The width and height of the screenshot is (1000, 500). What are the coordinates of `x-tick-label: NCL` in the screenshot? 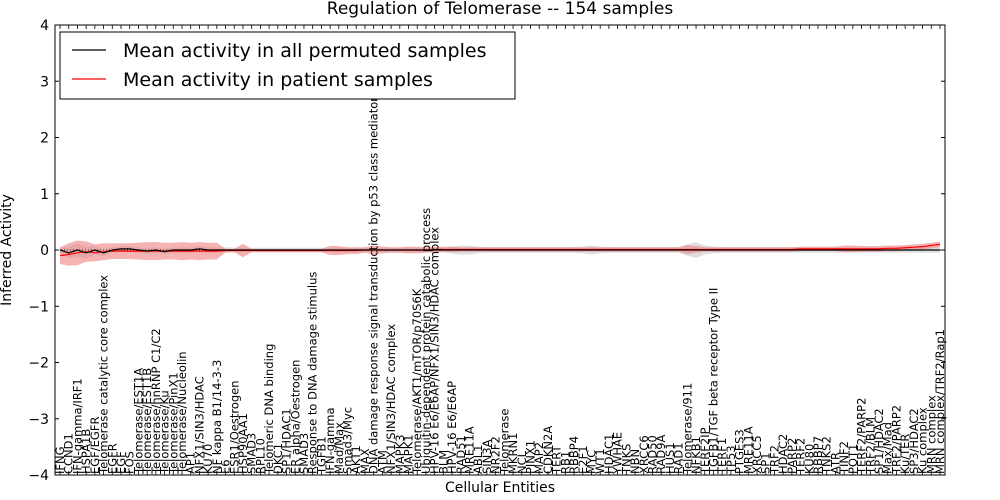 It's located at (522, 462).